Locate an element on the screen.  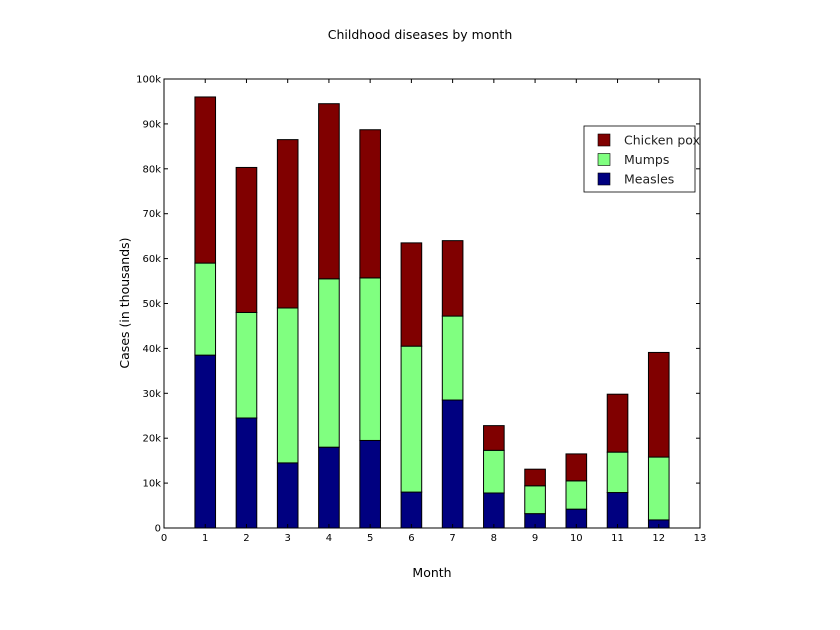
y-tick-label-70k: 70k is located at coordinates (151, 214).